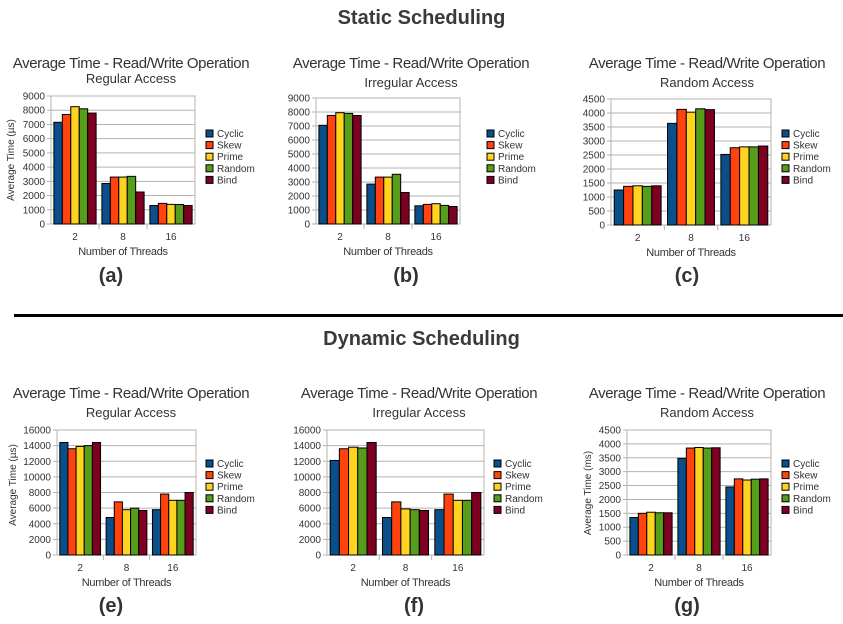 Image resolution: width=843 pixels, height=624 pixels. What do you see at coordinates (131, 393) in the screenshot?
I see `chart-e-title: Average Time - Read/Write Operation` at bounding box center [131, 393].